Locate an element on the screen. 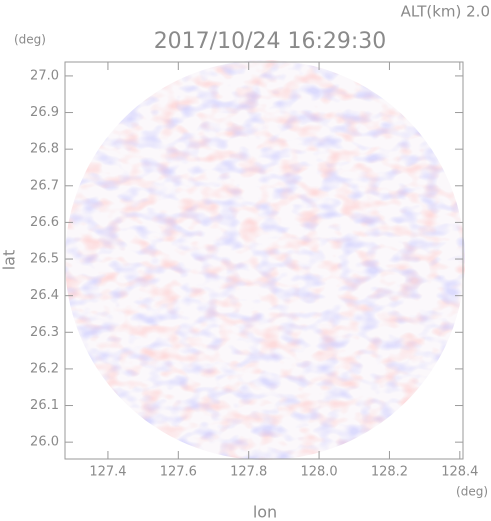 The height and width of the screenshot is (521, 491). y-tick-label: 26.1 is located at coordinates (44, 405).